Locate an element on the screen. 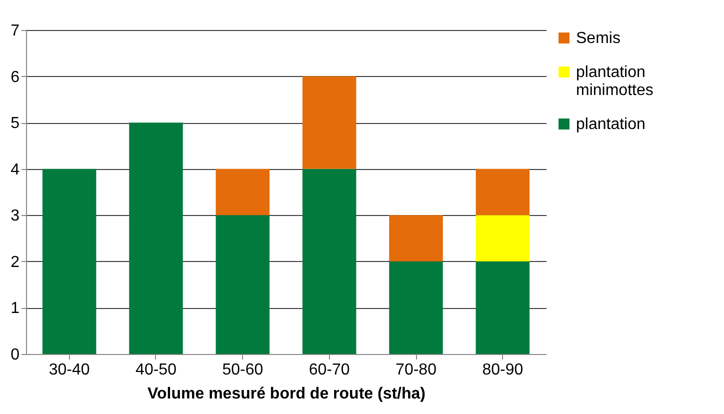  legend-label: Semis is located at coordinates (598, 38).